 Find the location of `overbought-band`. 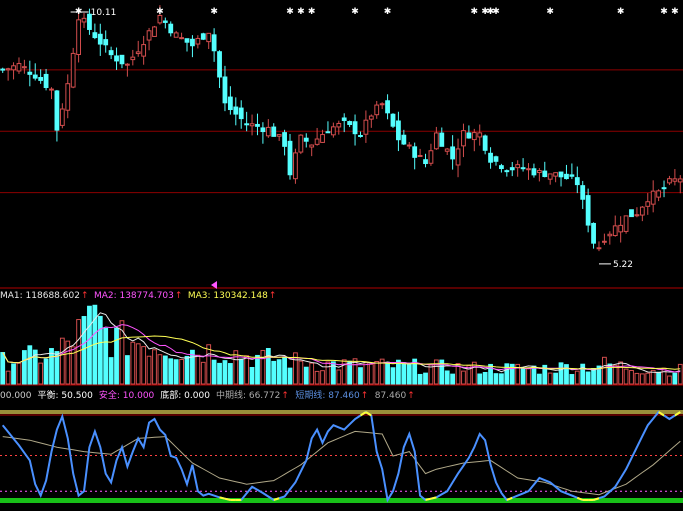

overbought-band is located at coordinates (341, 412).